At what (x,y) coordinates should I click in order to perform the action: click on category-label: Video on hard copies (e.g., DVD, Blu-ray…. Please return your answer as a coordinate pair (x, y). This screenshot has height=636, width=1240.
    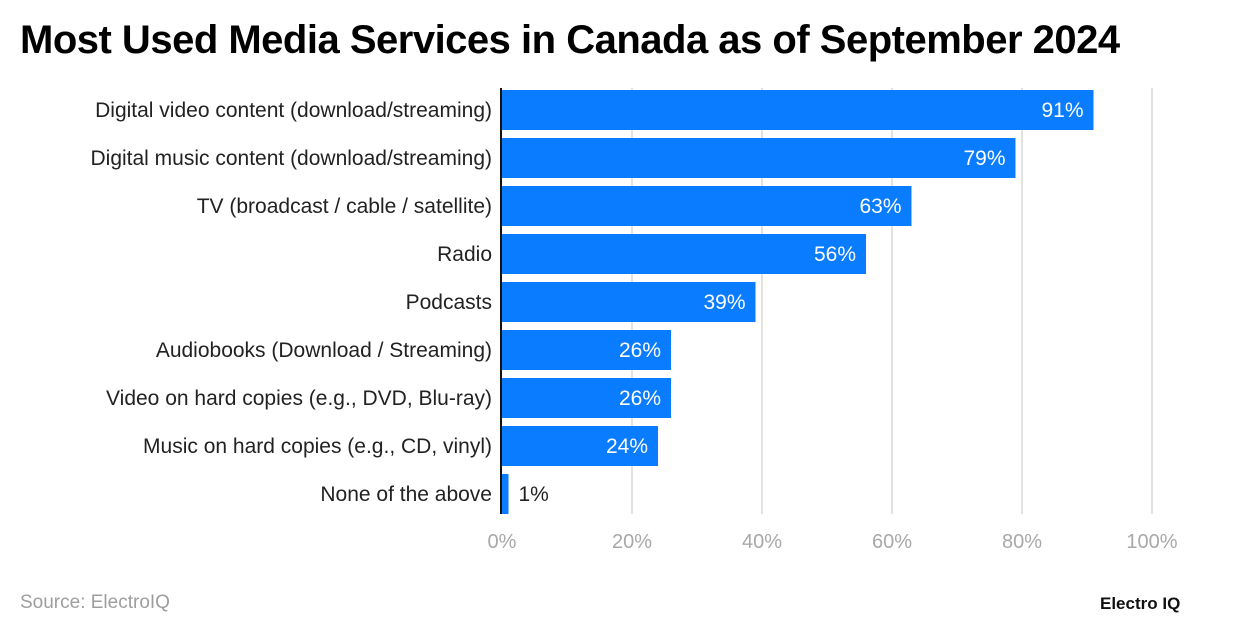
    Looking at the image, I should click on (299, 398).